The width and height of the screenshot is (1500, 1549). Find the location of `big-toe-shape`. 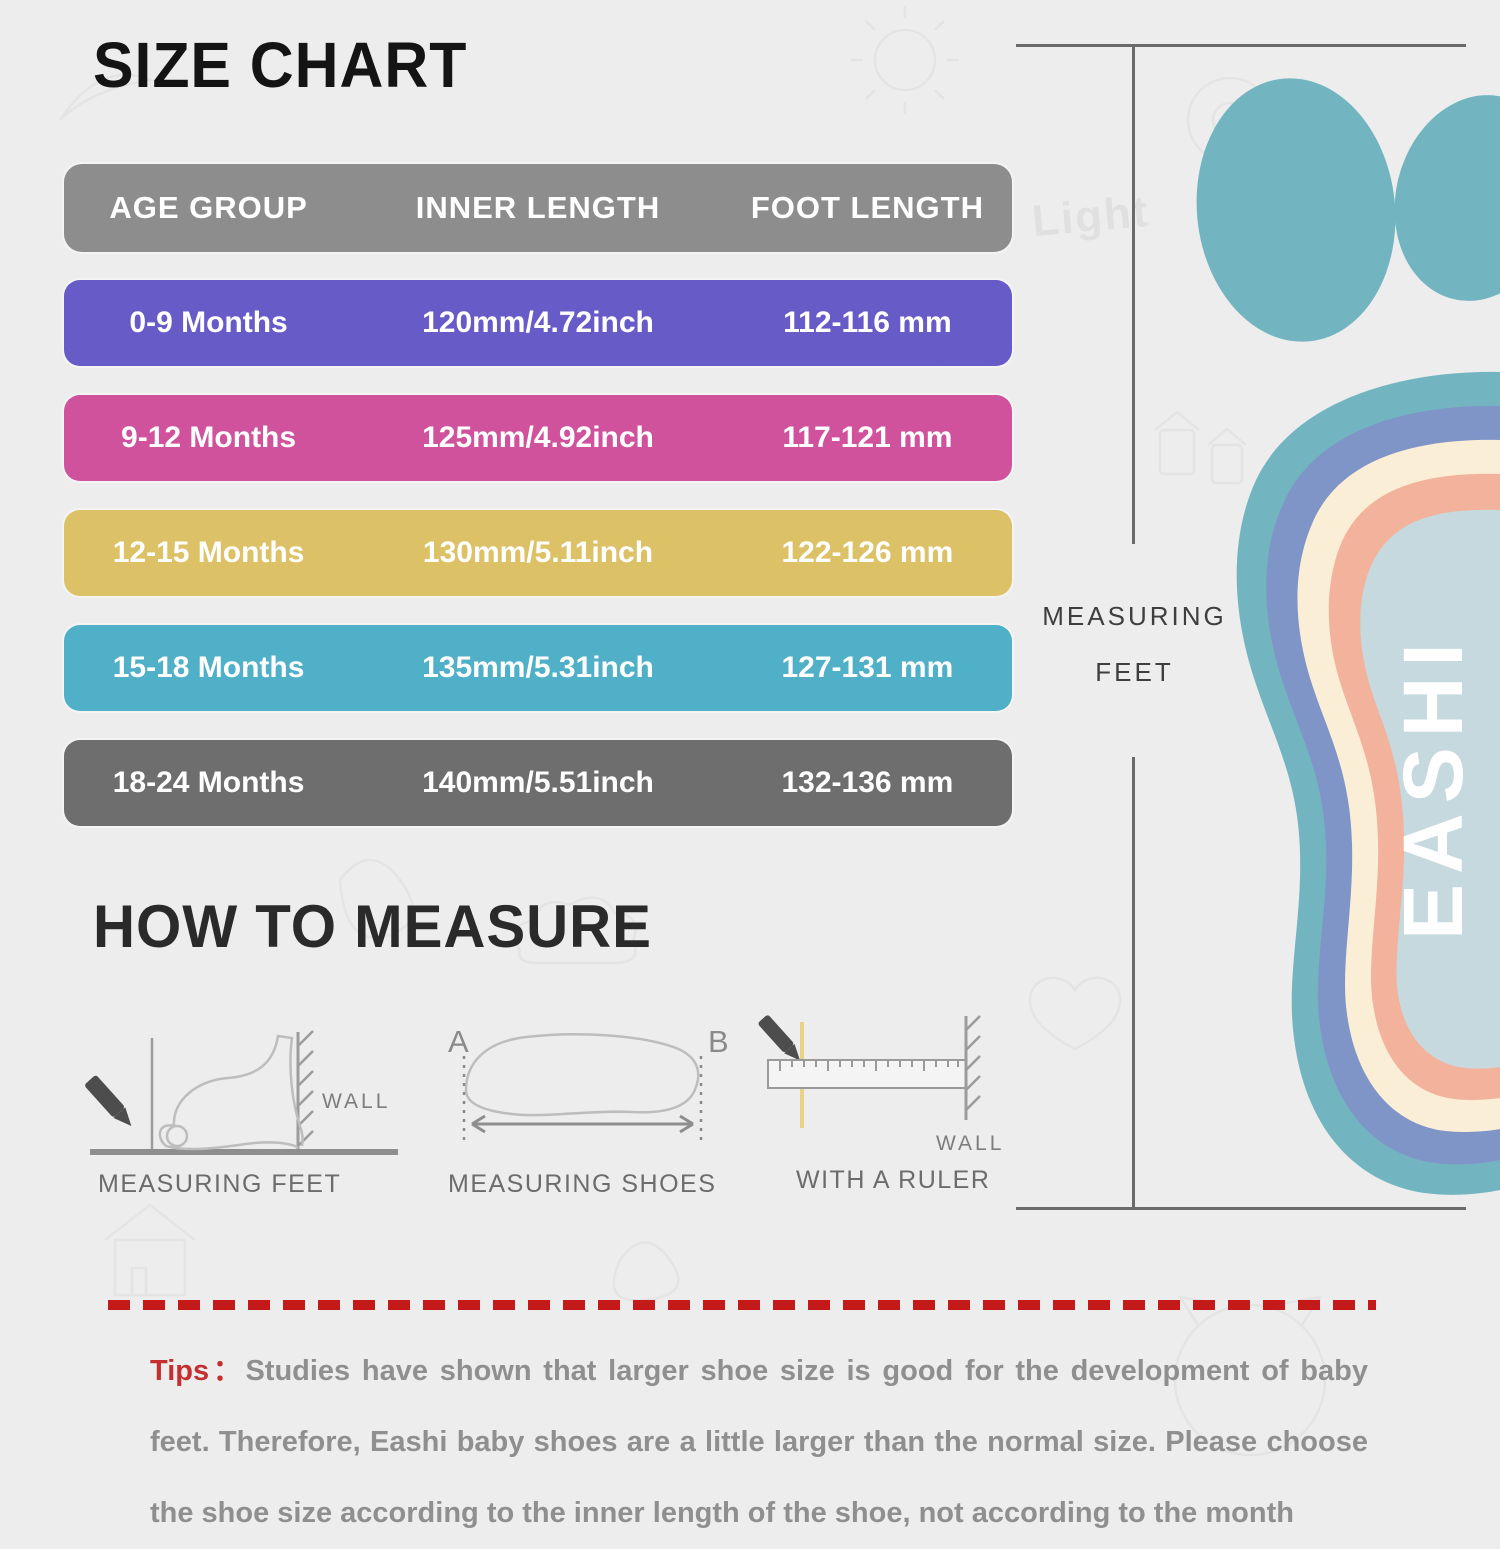

big-toe-shape is located at coordinates (1296, 210).